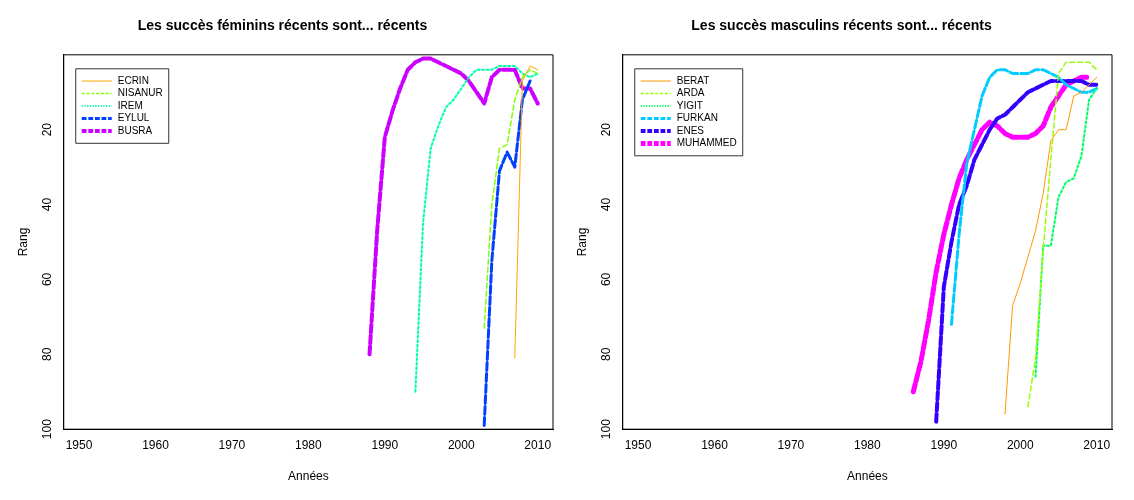 Image resolution: width=1134 pixels, height=500 pixels. I want to click on legend-label: IREM, so click(130, 105).